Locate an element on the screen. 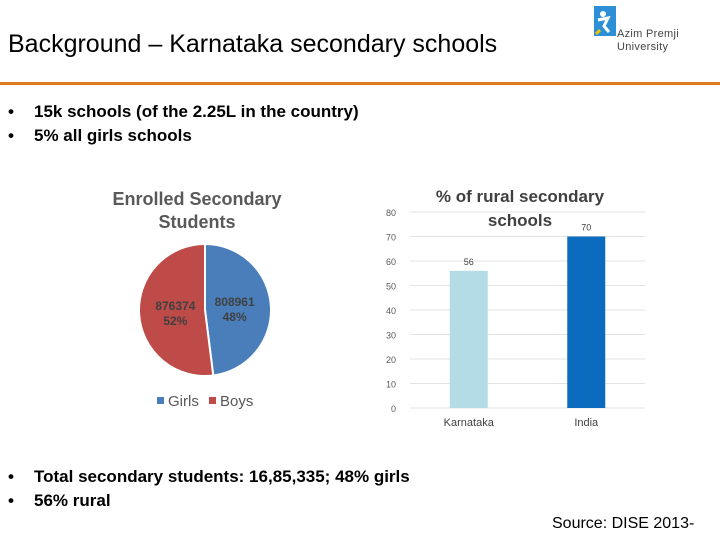 The image size is (720, 540). legend-label-boys: Boys is located at coordinates (236, 401).